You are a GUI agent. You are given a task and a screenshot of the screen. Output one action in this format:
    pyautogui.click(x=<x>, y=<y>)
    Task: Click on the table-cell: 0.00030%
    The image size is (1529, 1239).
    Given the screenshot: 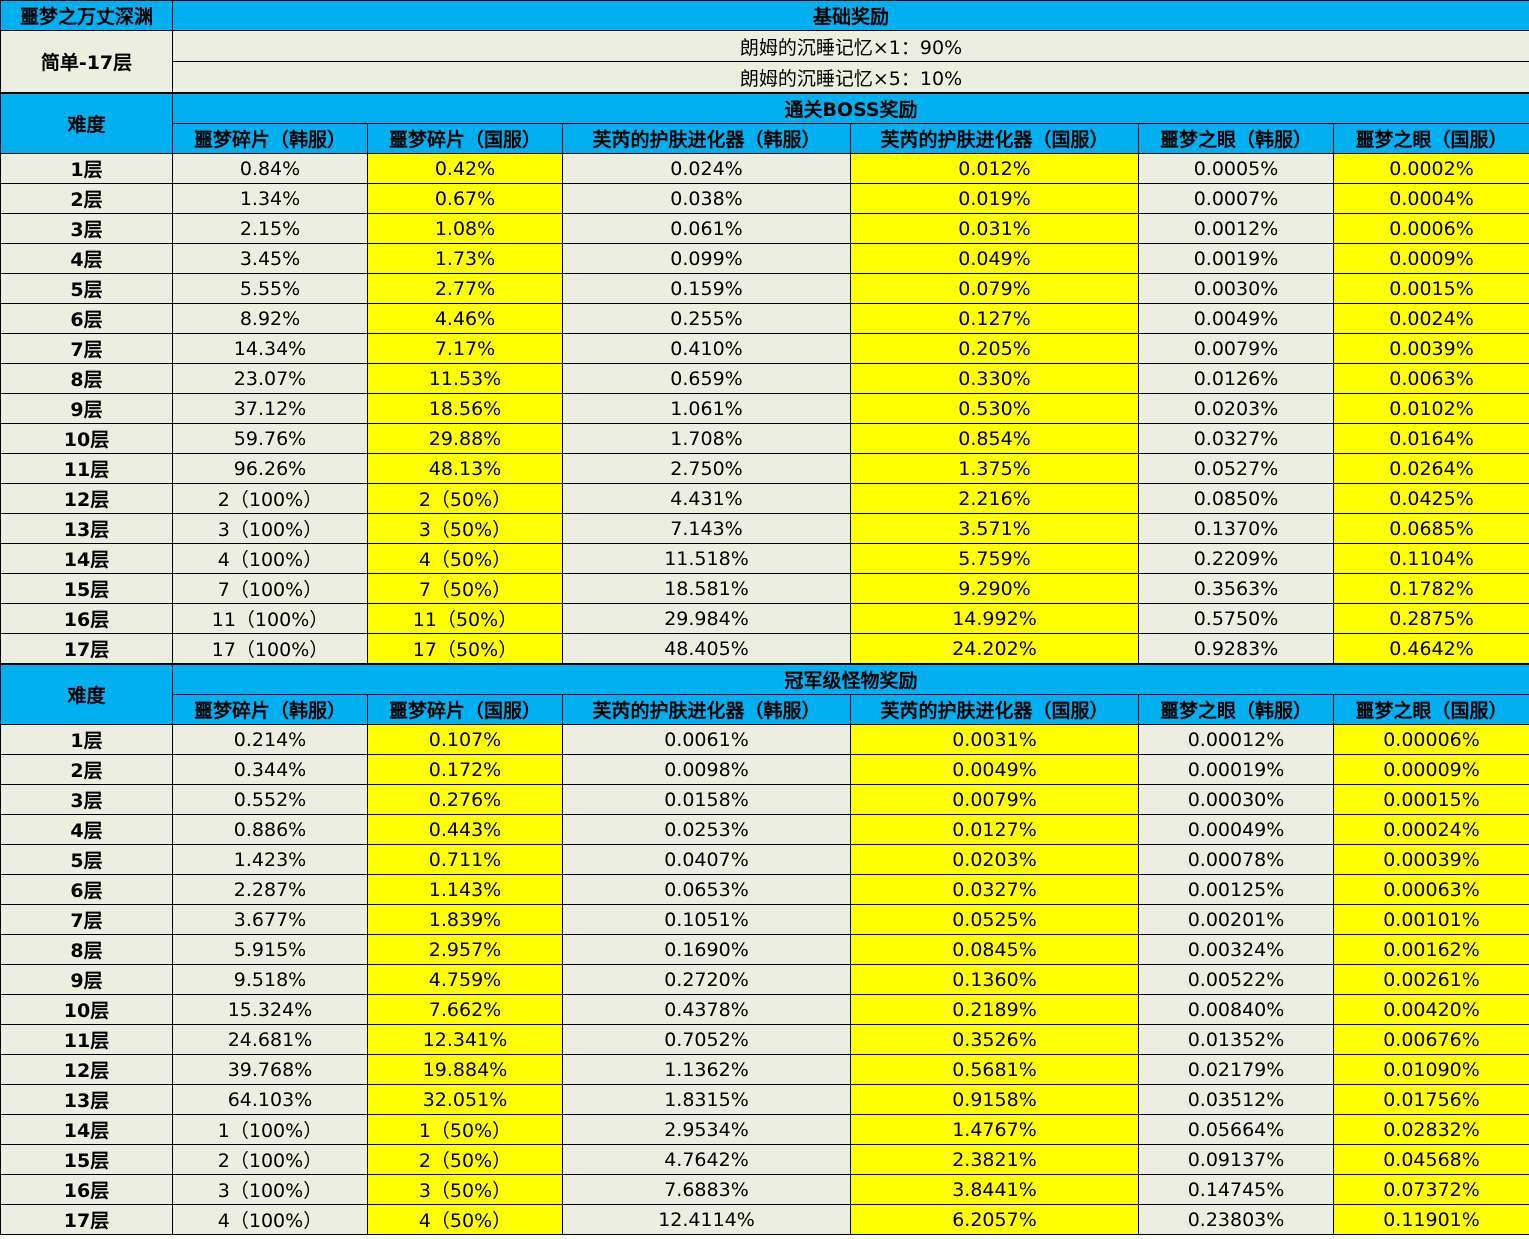 What is the action you would take?
    pyautogui.click(x=1236, y=799)
    